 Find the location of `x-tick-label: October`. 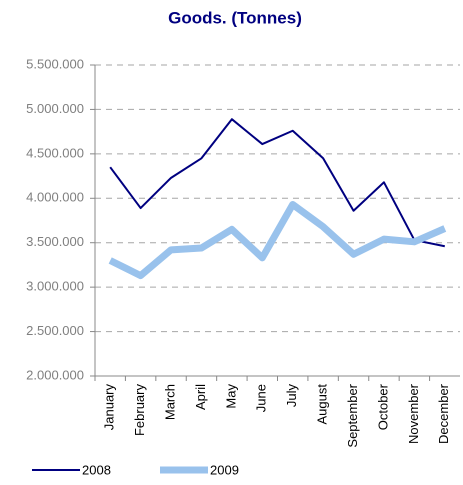

x-tick-label: October is located at coordinates (382, 406).